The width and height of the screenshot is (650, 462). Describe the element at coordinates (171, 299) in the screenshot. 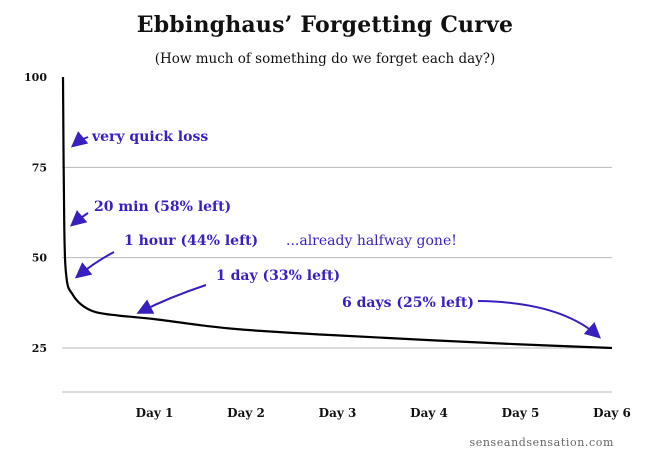

I see `arrow-1-day` at that location.